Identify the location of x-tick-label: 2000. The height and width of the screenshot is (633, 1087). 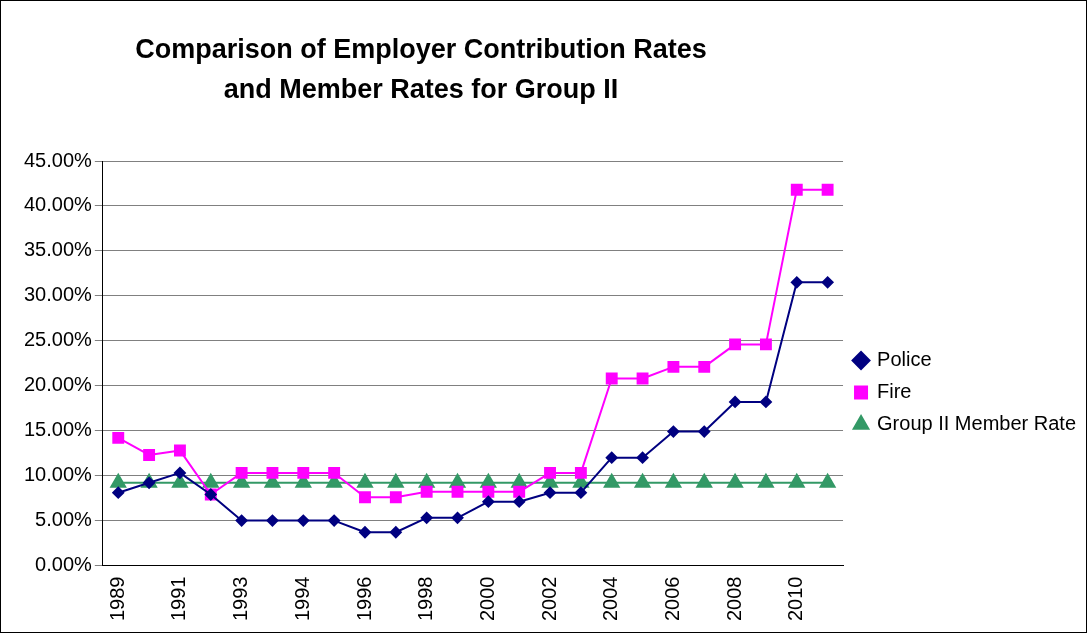
(486, 599).